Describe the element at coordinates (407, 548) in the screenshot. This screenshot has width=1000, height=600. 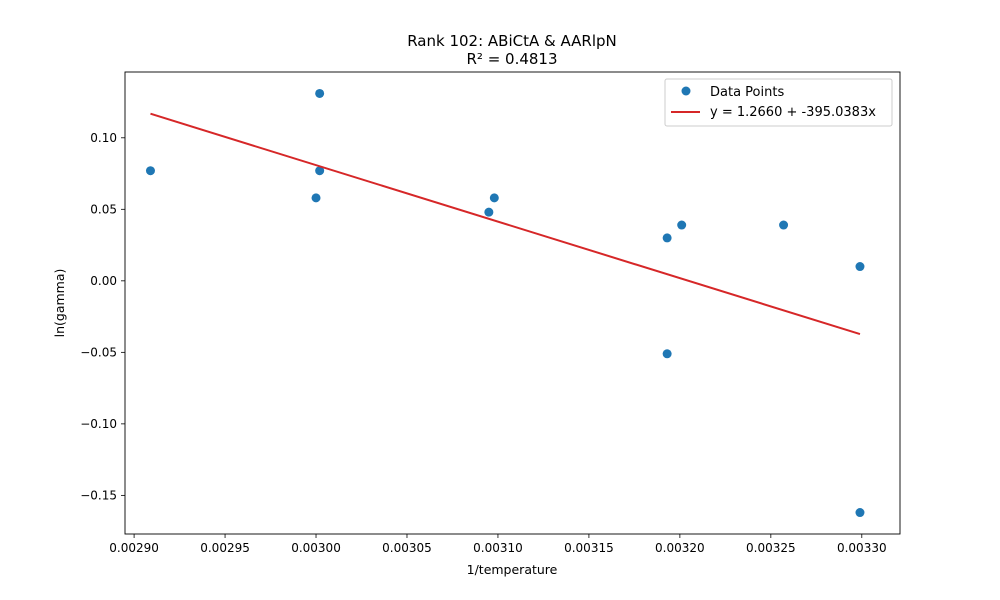
I see `x-tick-label: 0.00305` at that location.